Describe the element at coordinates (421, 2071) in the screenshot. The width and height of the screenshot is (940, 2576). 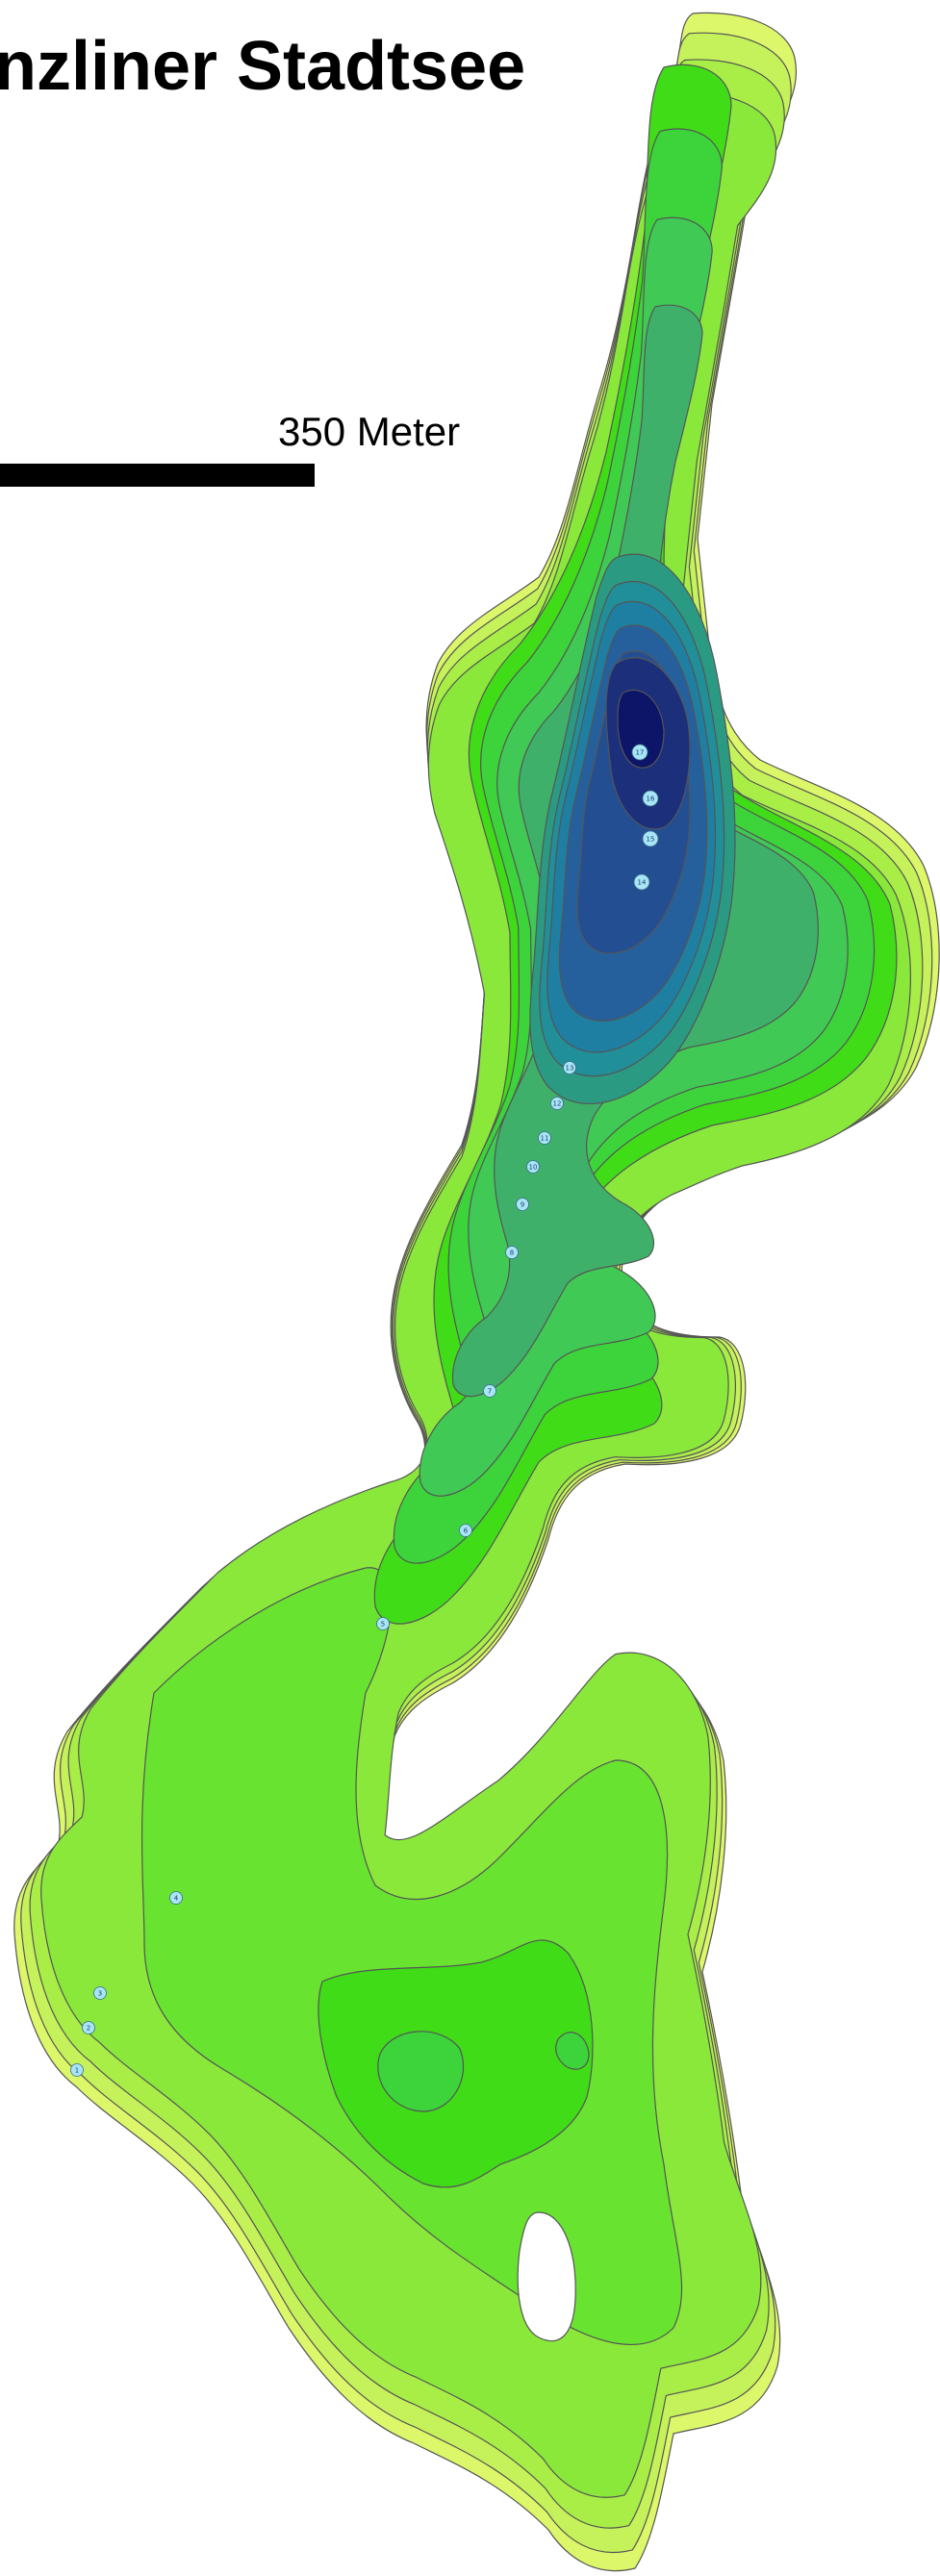
I see `south-basin-deep-spot` at that location.